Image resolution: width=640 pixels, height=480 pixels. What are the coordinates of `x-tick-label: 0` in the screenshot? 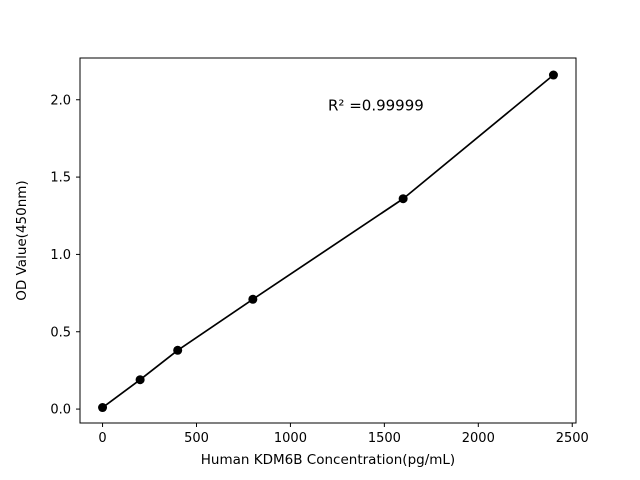 It's located at (102, 438).